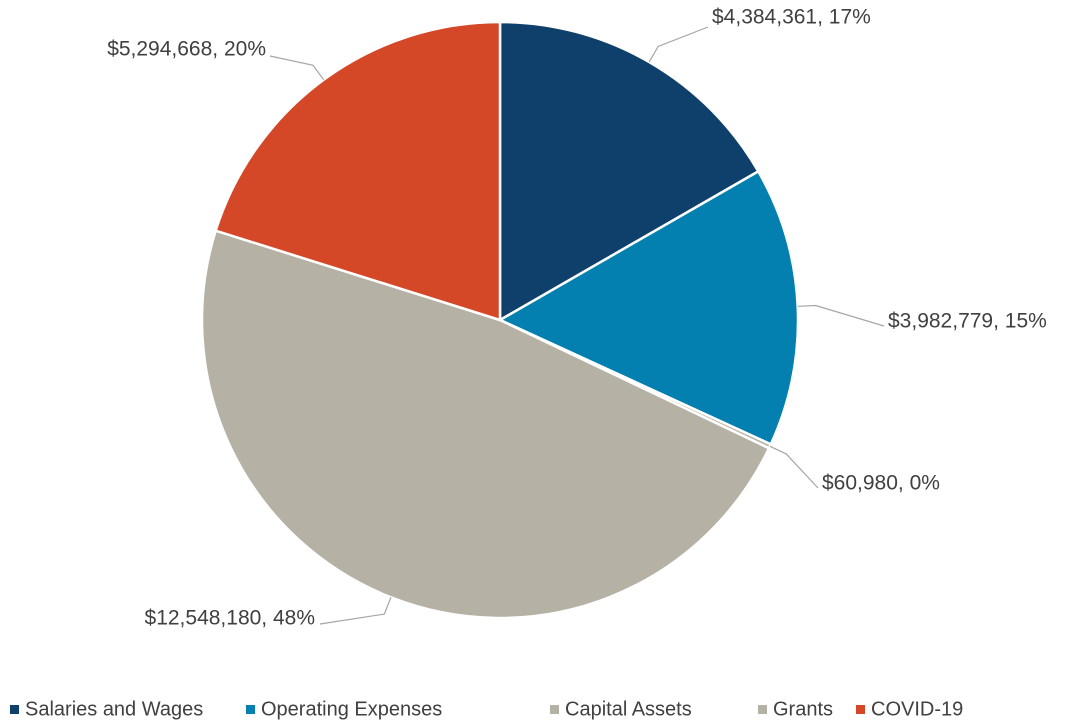  I want to click on data-label: $12,548,180, 48%, so click(230, 618).